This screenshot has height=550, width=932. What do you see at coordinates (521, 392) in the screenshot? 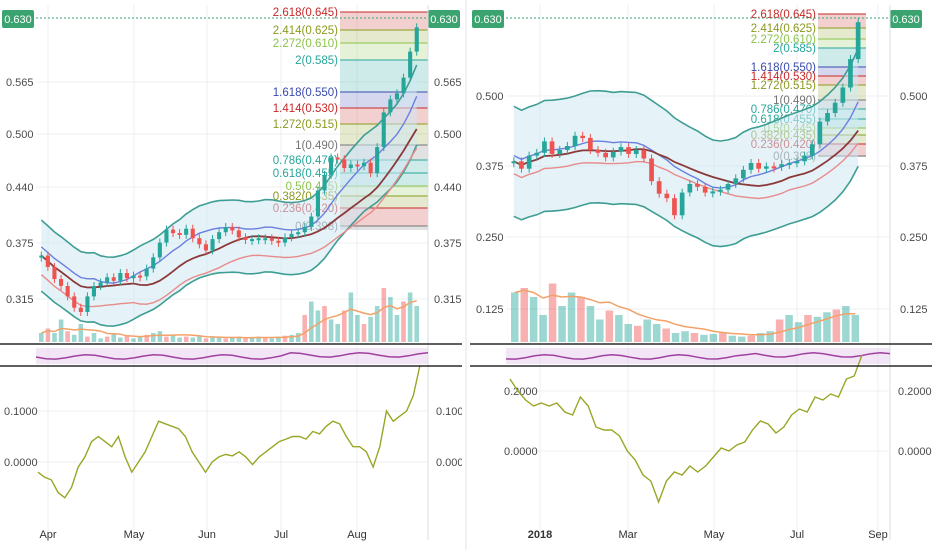
I see `osc-tick-label-left: 0.2000` at bounding box center [521, 392].